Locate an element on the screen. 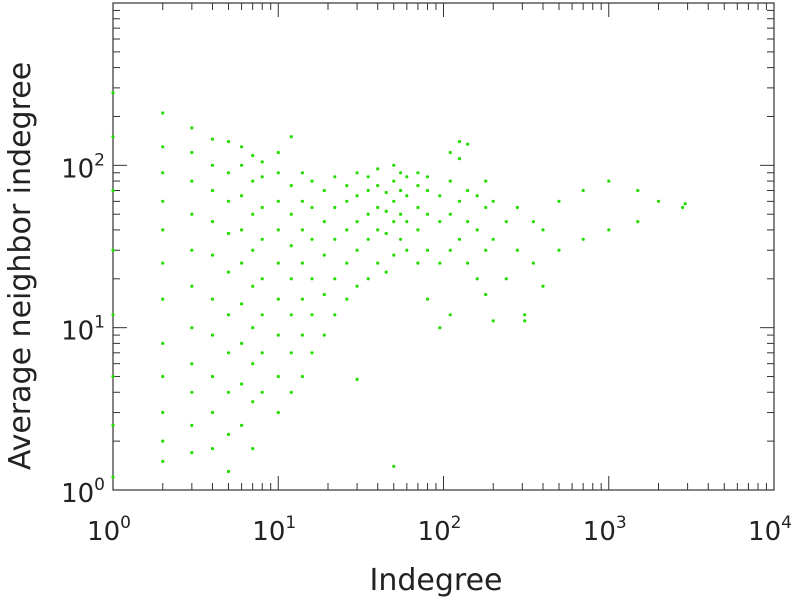 This screenshot has height=600, width=803. x-axis-title: Indegree is located at coordinates (436, 580).